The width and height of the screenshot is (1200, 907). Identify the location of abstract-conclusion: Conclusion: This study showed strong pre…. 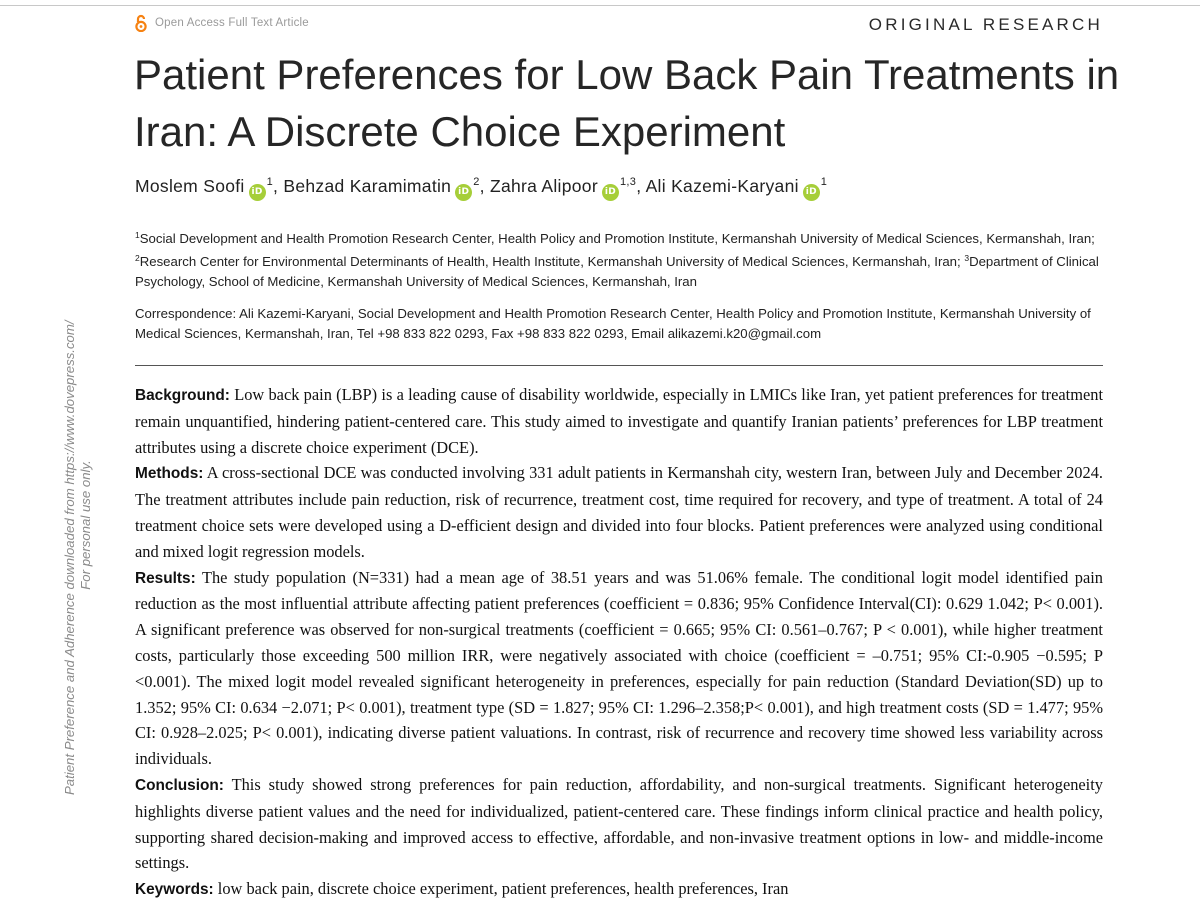
(619, 824).